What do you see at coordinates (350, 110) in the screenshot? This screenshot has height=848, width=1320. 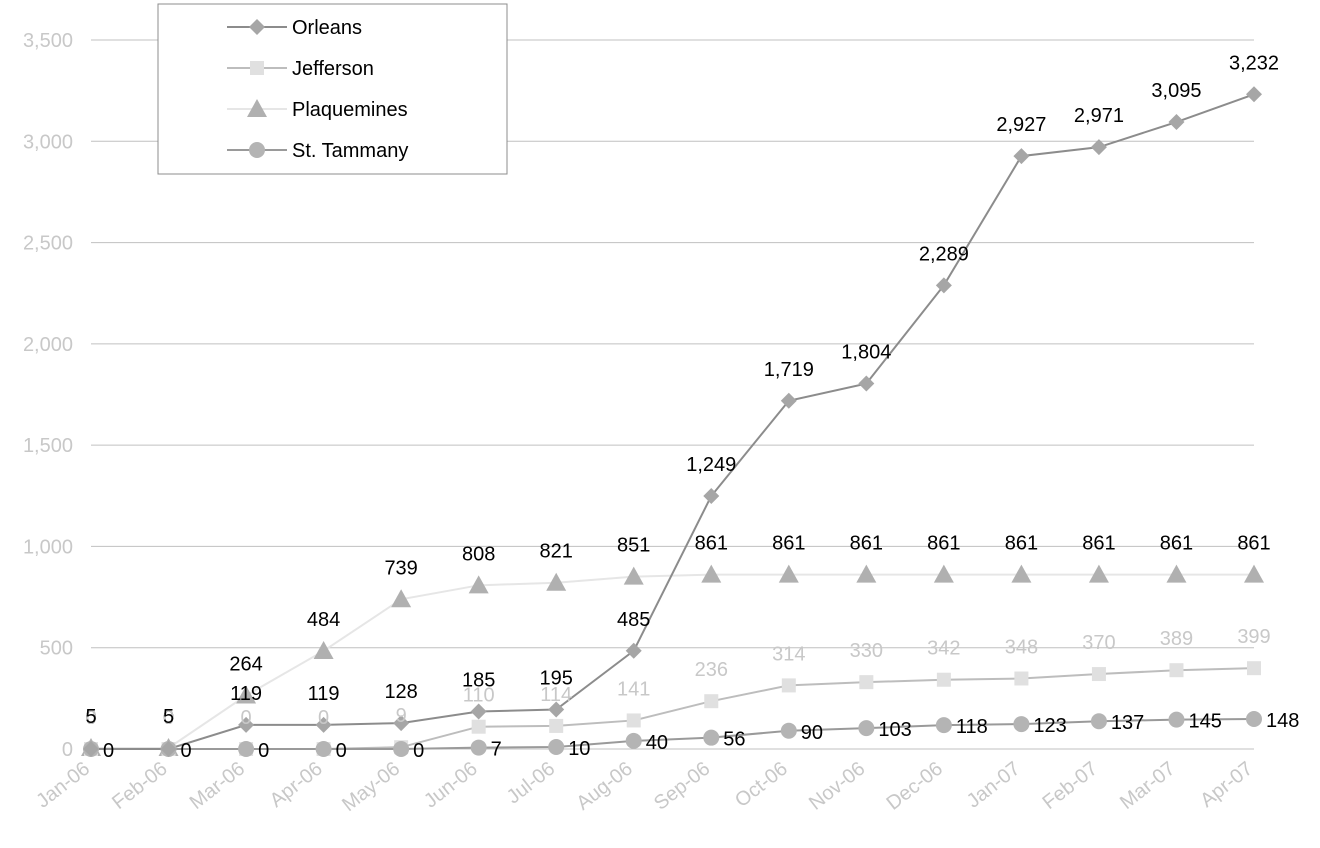 I see `legend-label-plaquemines: Plaquemines` at bounding box center [350, 110].